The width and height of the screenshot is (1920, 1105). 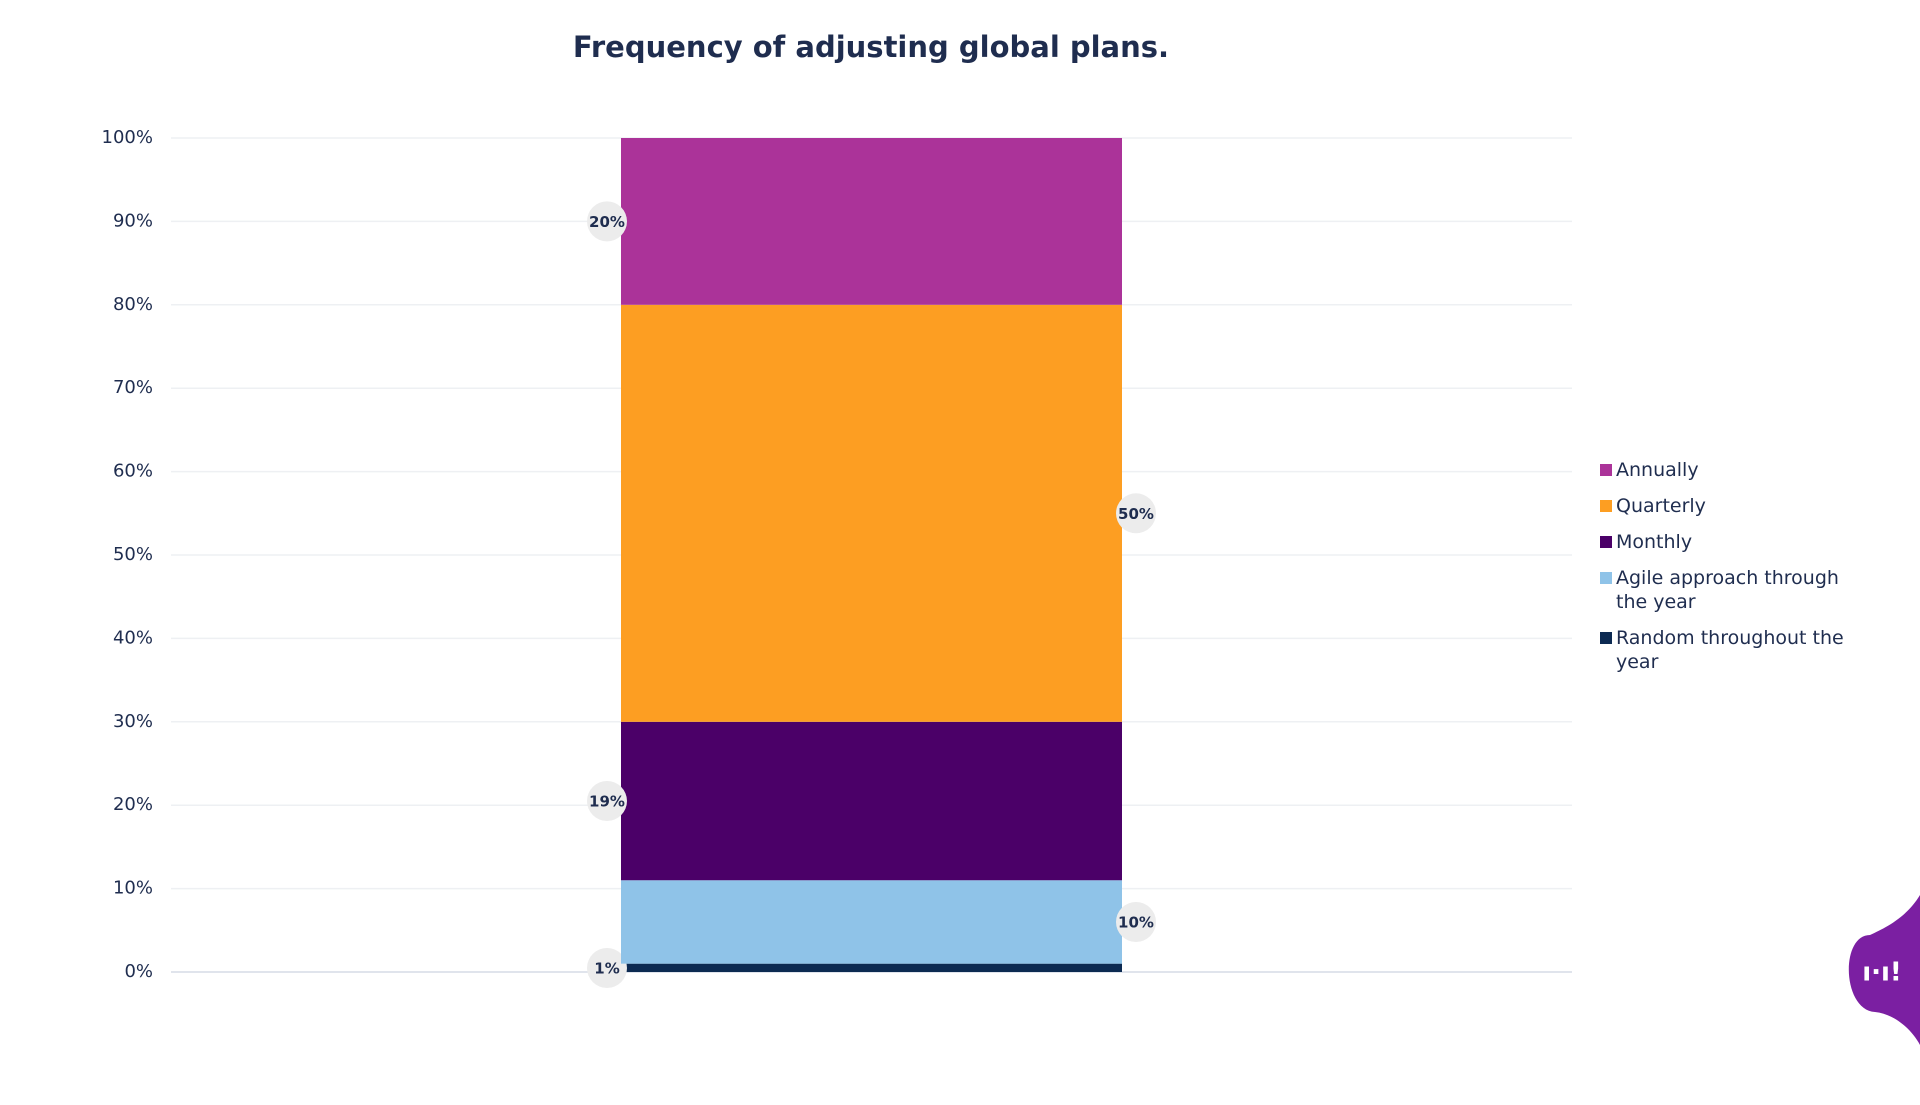 What do you see at coordinates (133, 721) in the screenshot?
I see `y-tick-label: 30%` at bounding box center [133, 721].